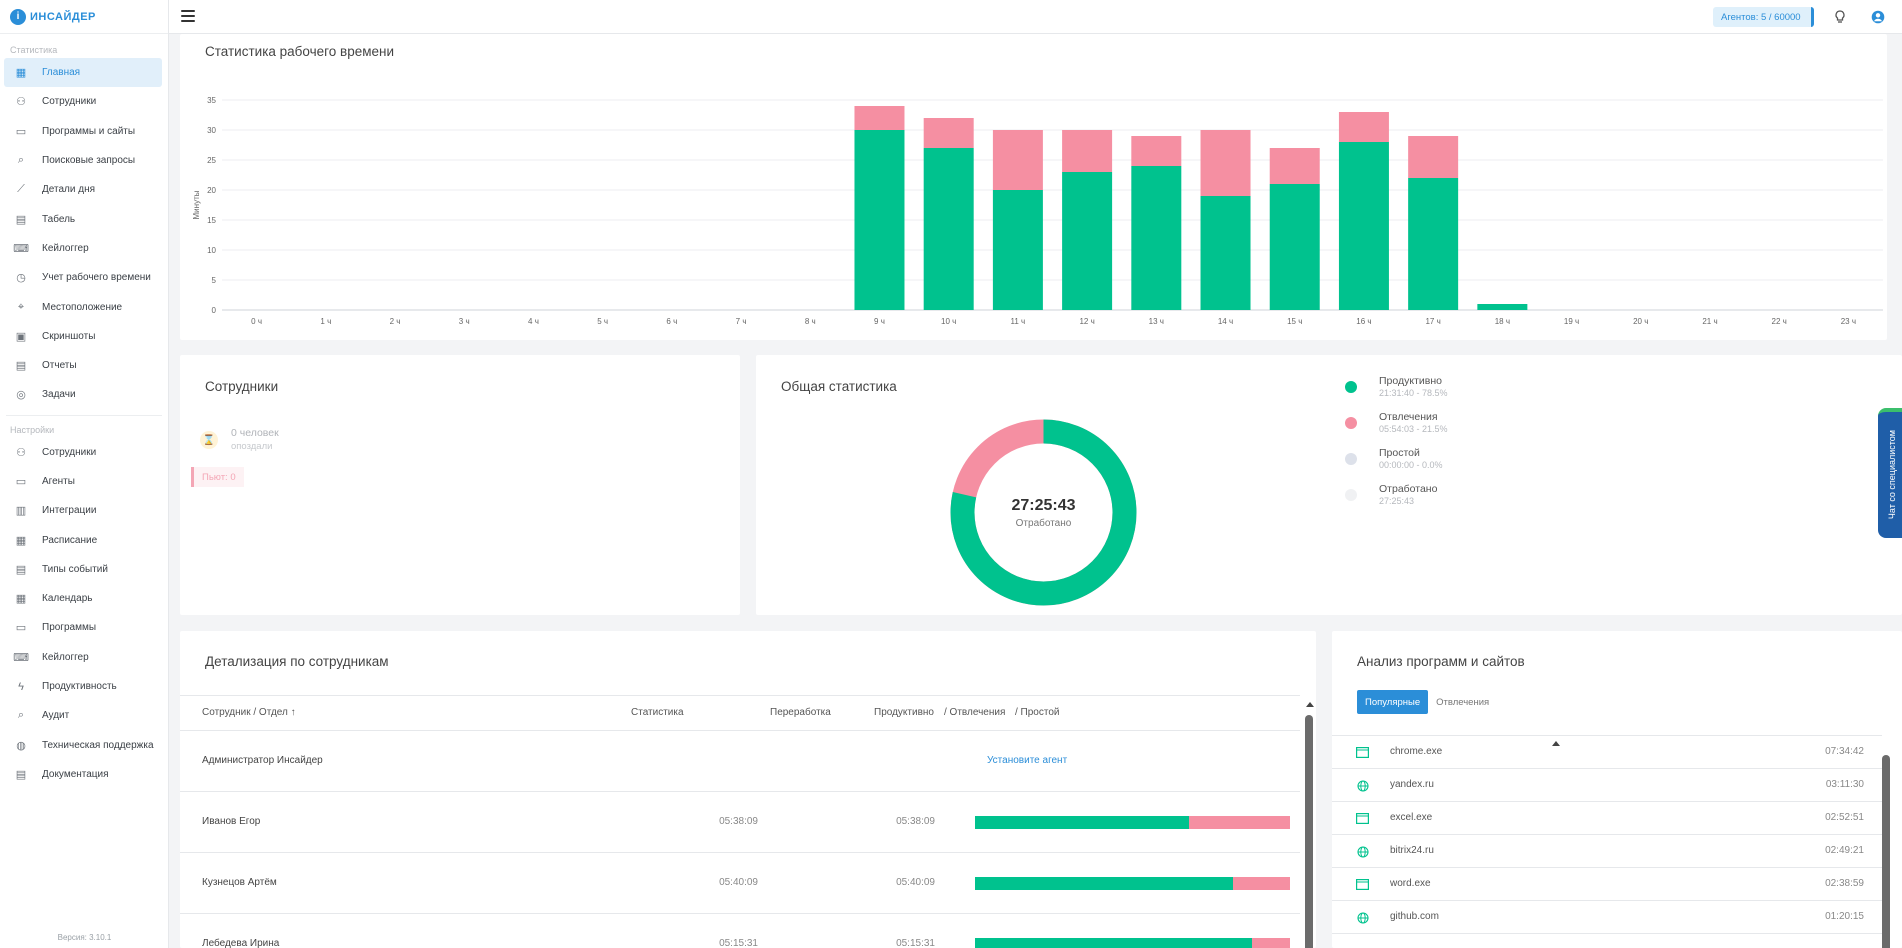  Describe the element at coordinates (211, 220) in the screenshot. I see `y-tick-label: 15` at that location.